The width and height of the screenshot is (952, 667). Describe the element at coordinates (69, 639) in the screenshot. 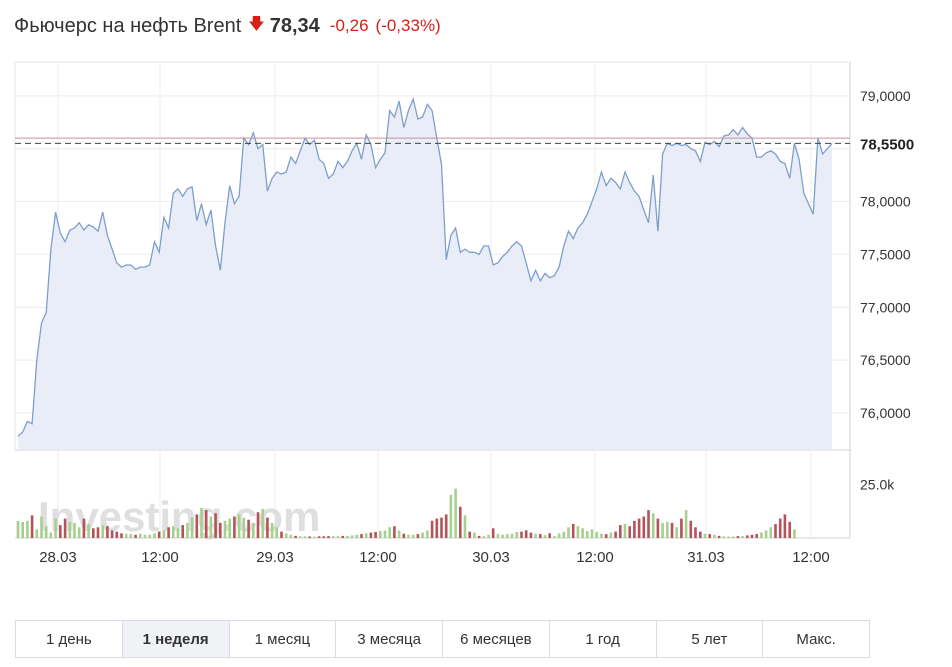

I see `period-button: 1 день` at that location.